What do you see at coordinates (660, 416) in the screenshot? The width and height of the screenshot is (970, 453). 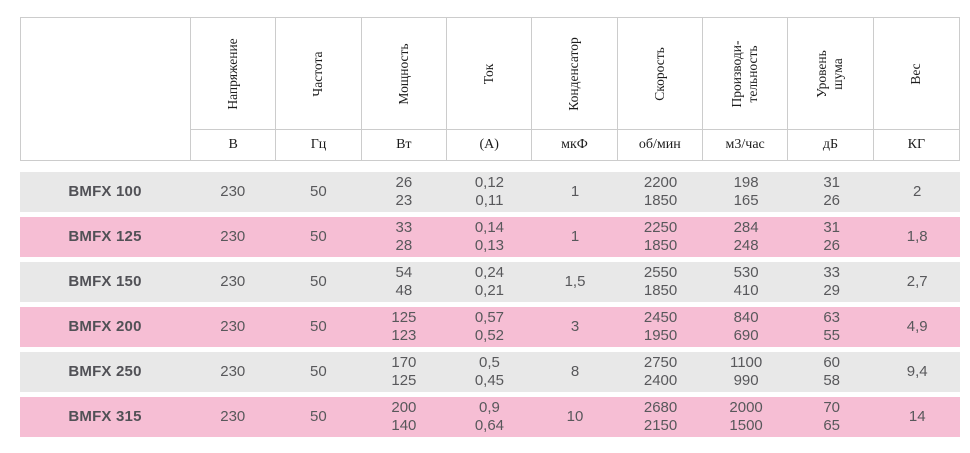 I see `value-cell: 2680 2150` at bounding box center [660, 416].